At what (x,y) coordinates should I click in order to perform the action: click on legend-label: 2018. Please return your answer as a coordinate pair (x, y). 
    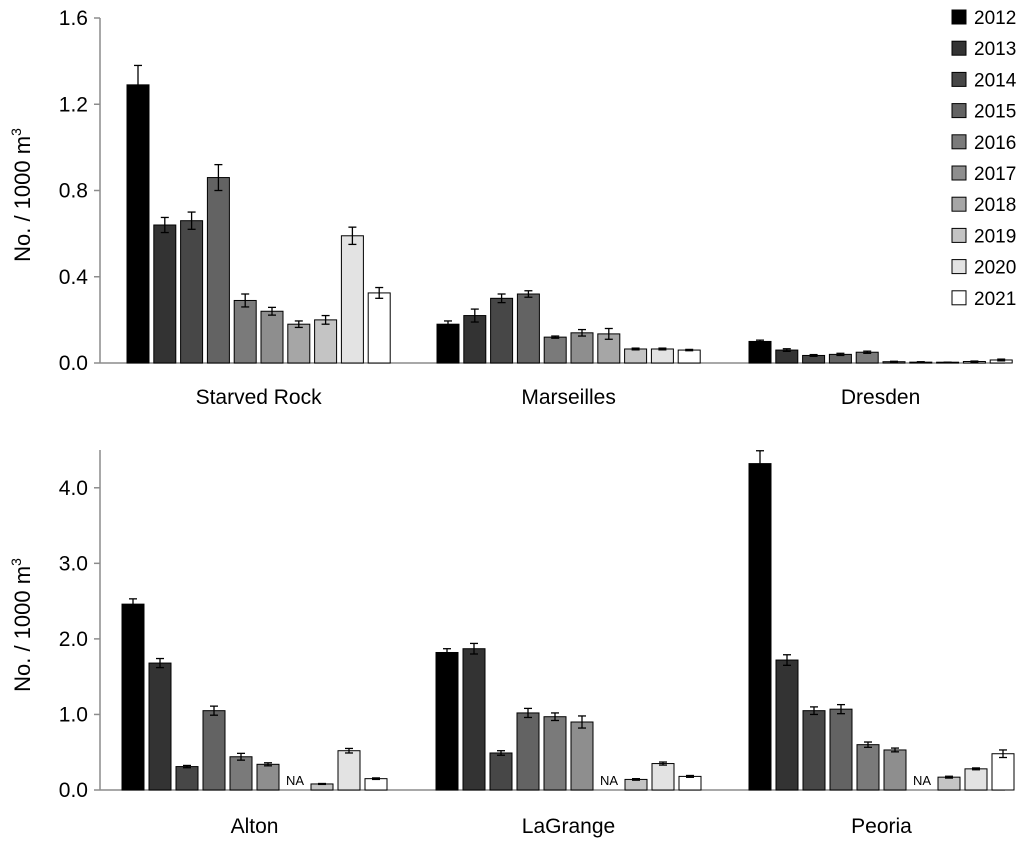
    Looking at the image, I should click on (995, 205).